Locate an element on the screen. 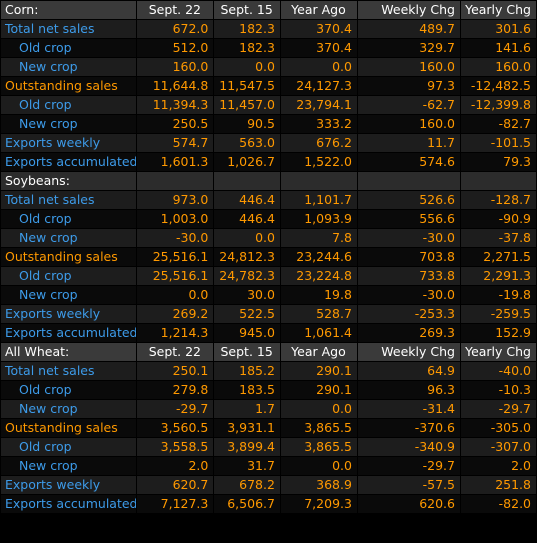  cell-value: -307.0 is located at coordinates (498, 447).